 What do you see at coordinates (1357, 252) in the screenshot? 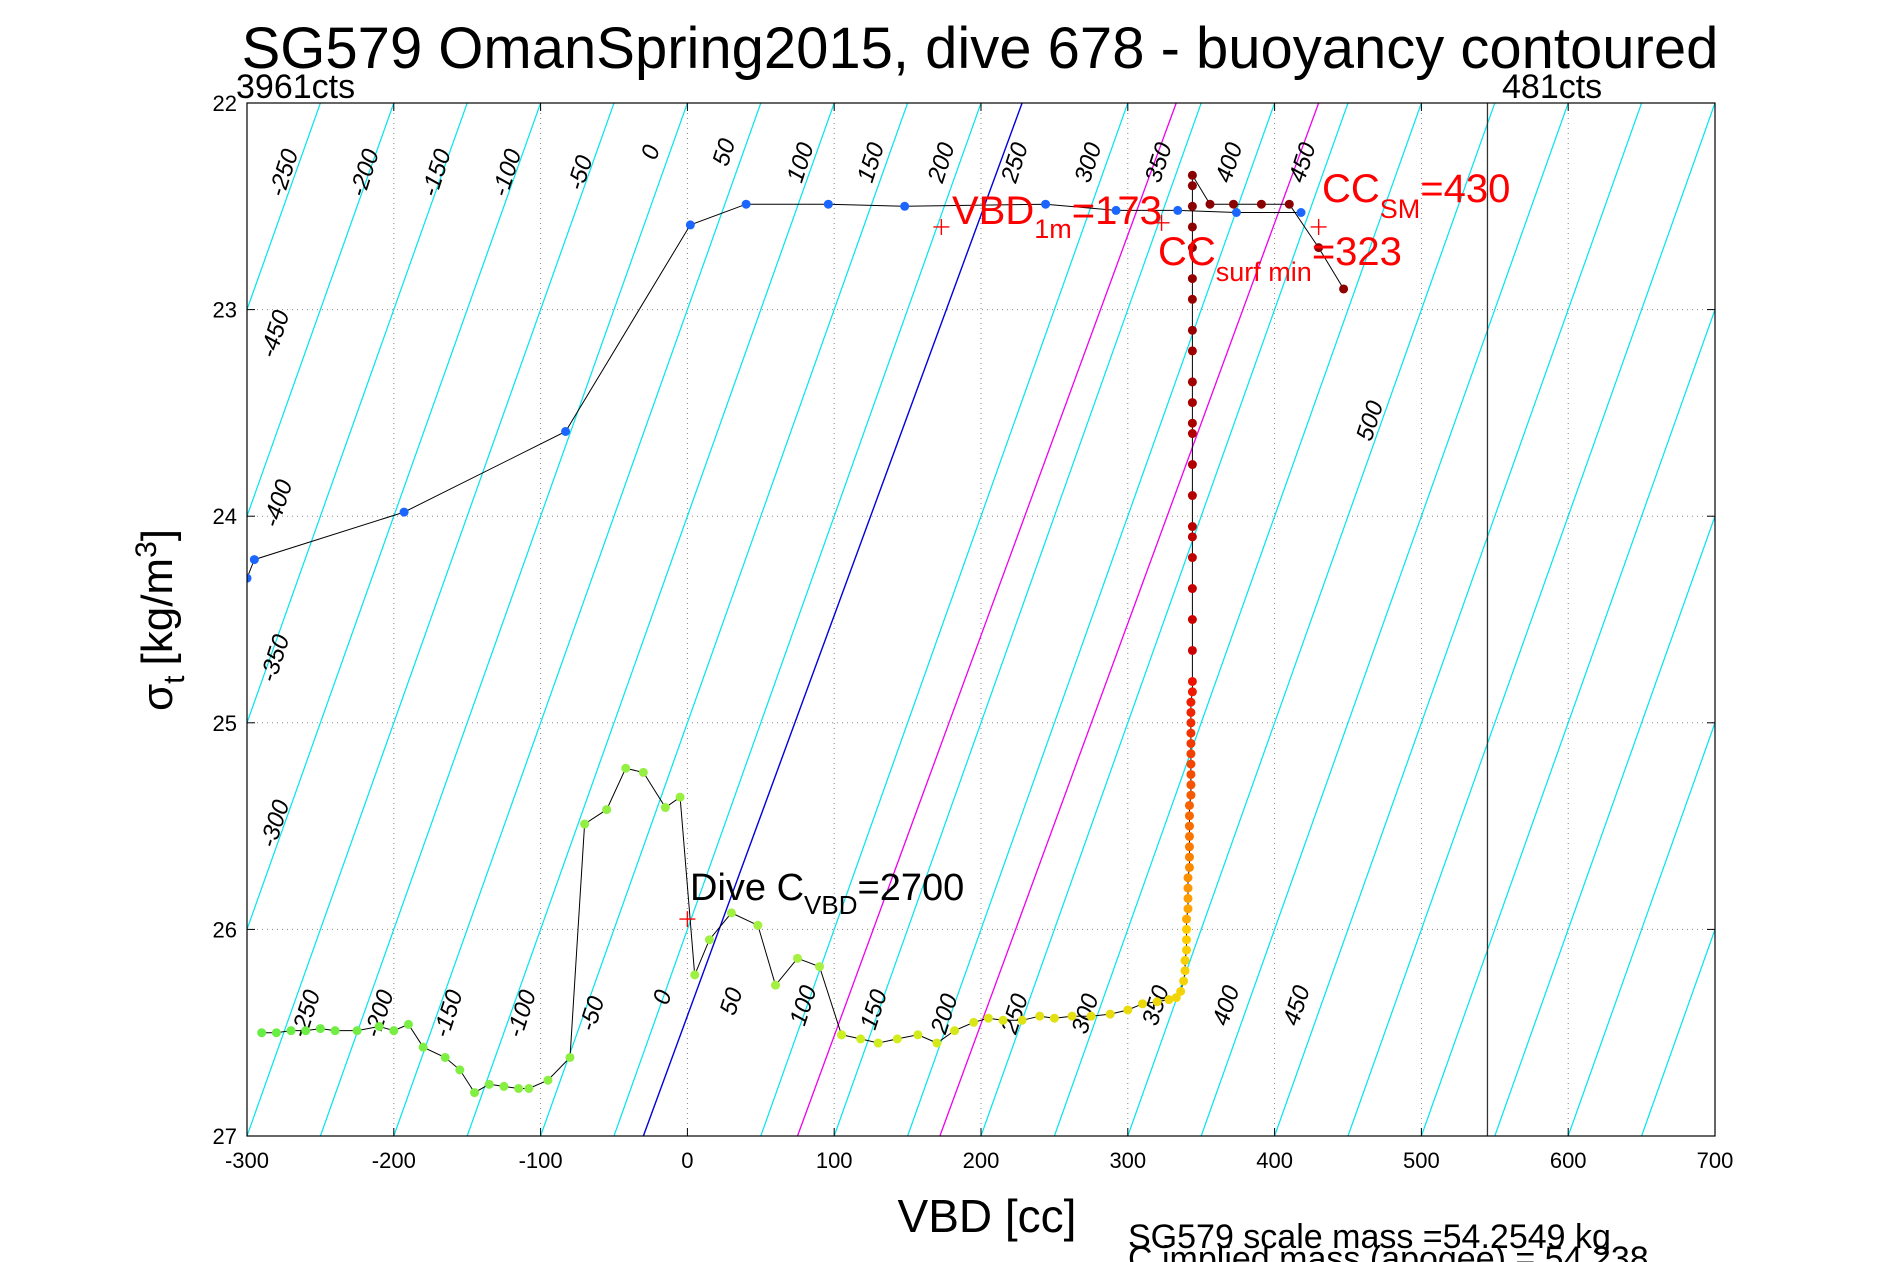
I see `ccsurfmin-value: =323` at bounding box center [1357, 252].